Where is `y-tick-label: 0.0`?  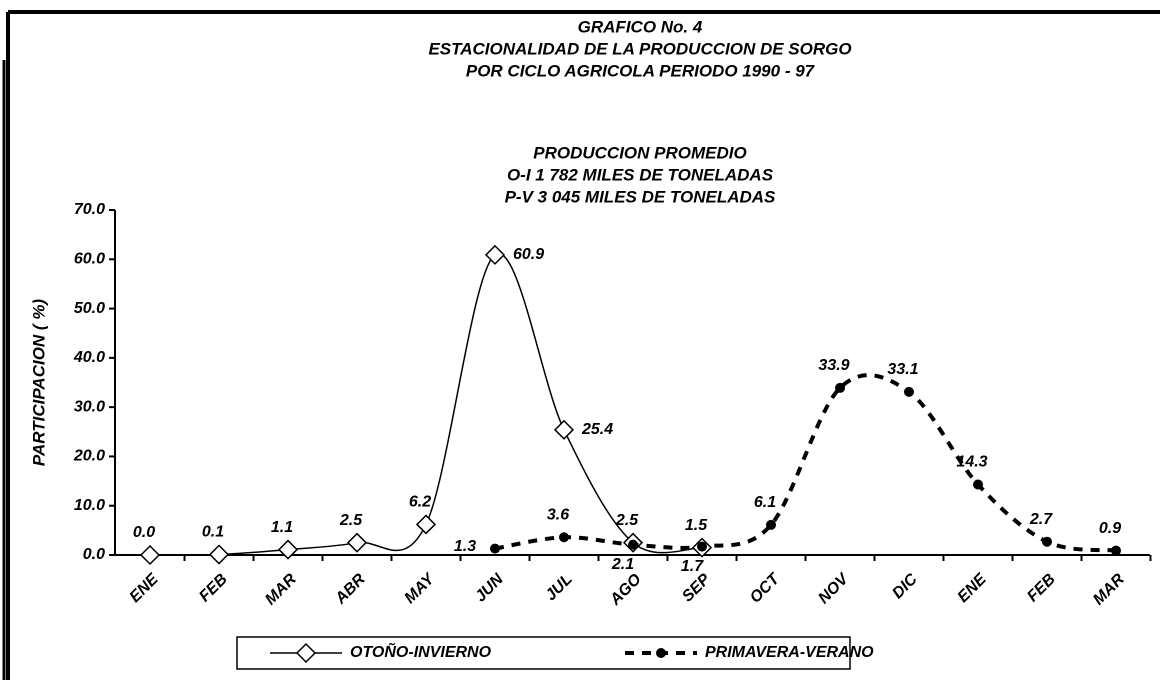
y-tick-label: 0.0 is located at coordinates (94, 554).